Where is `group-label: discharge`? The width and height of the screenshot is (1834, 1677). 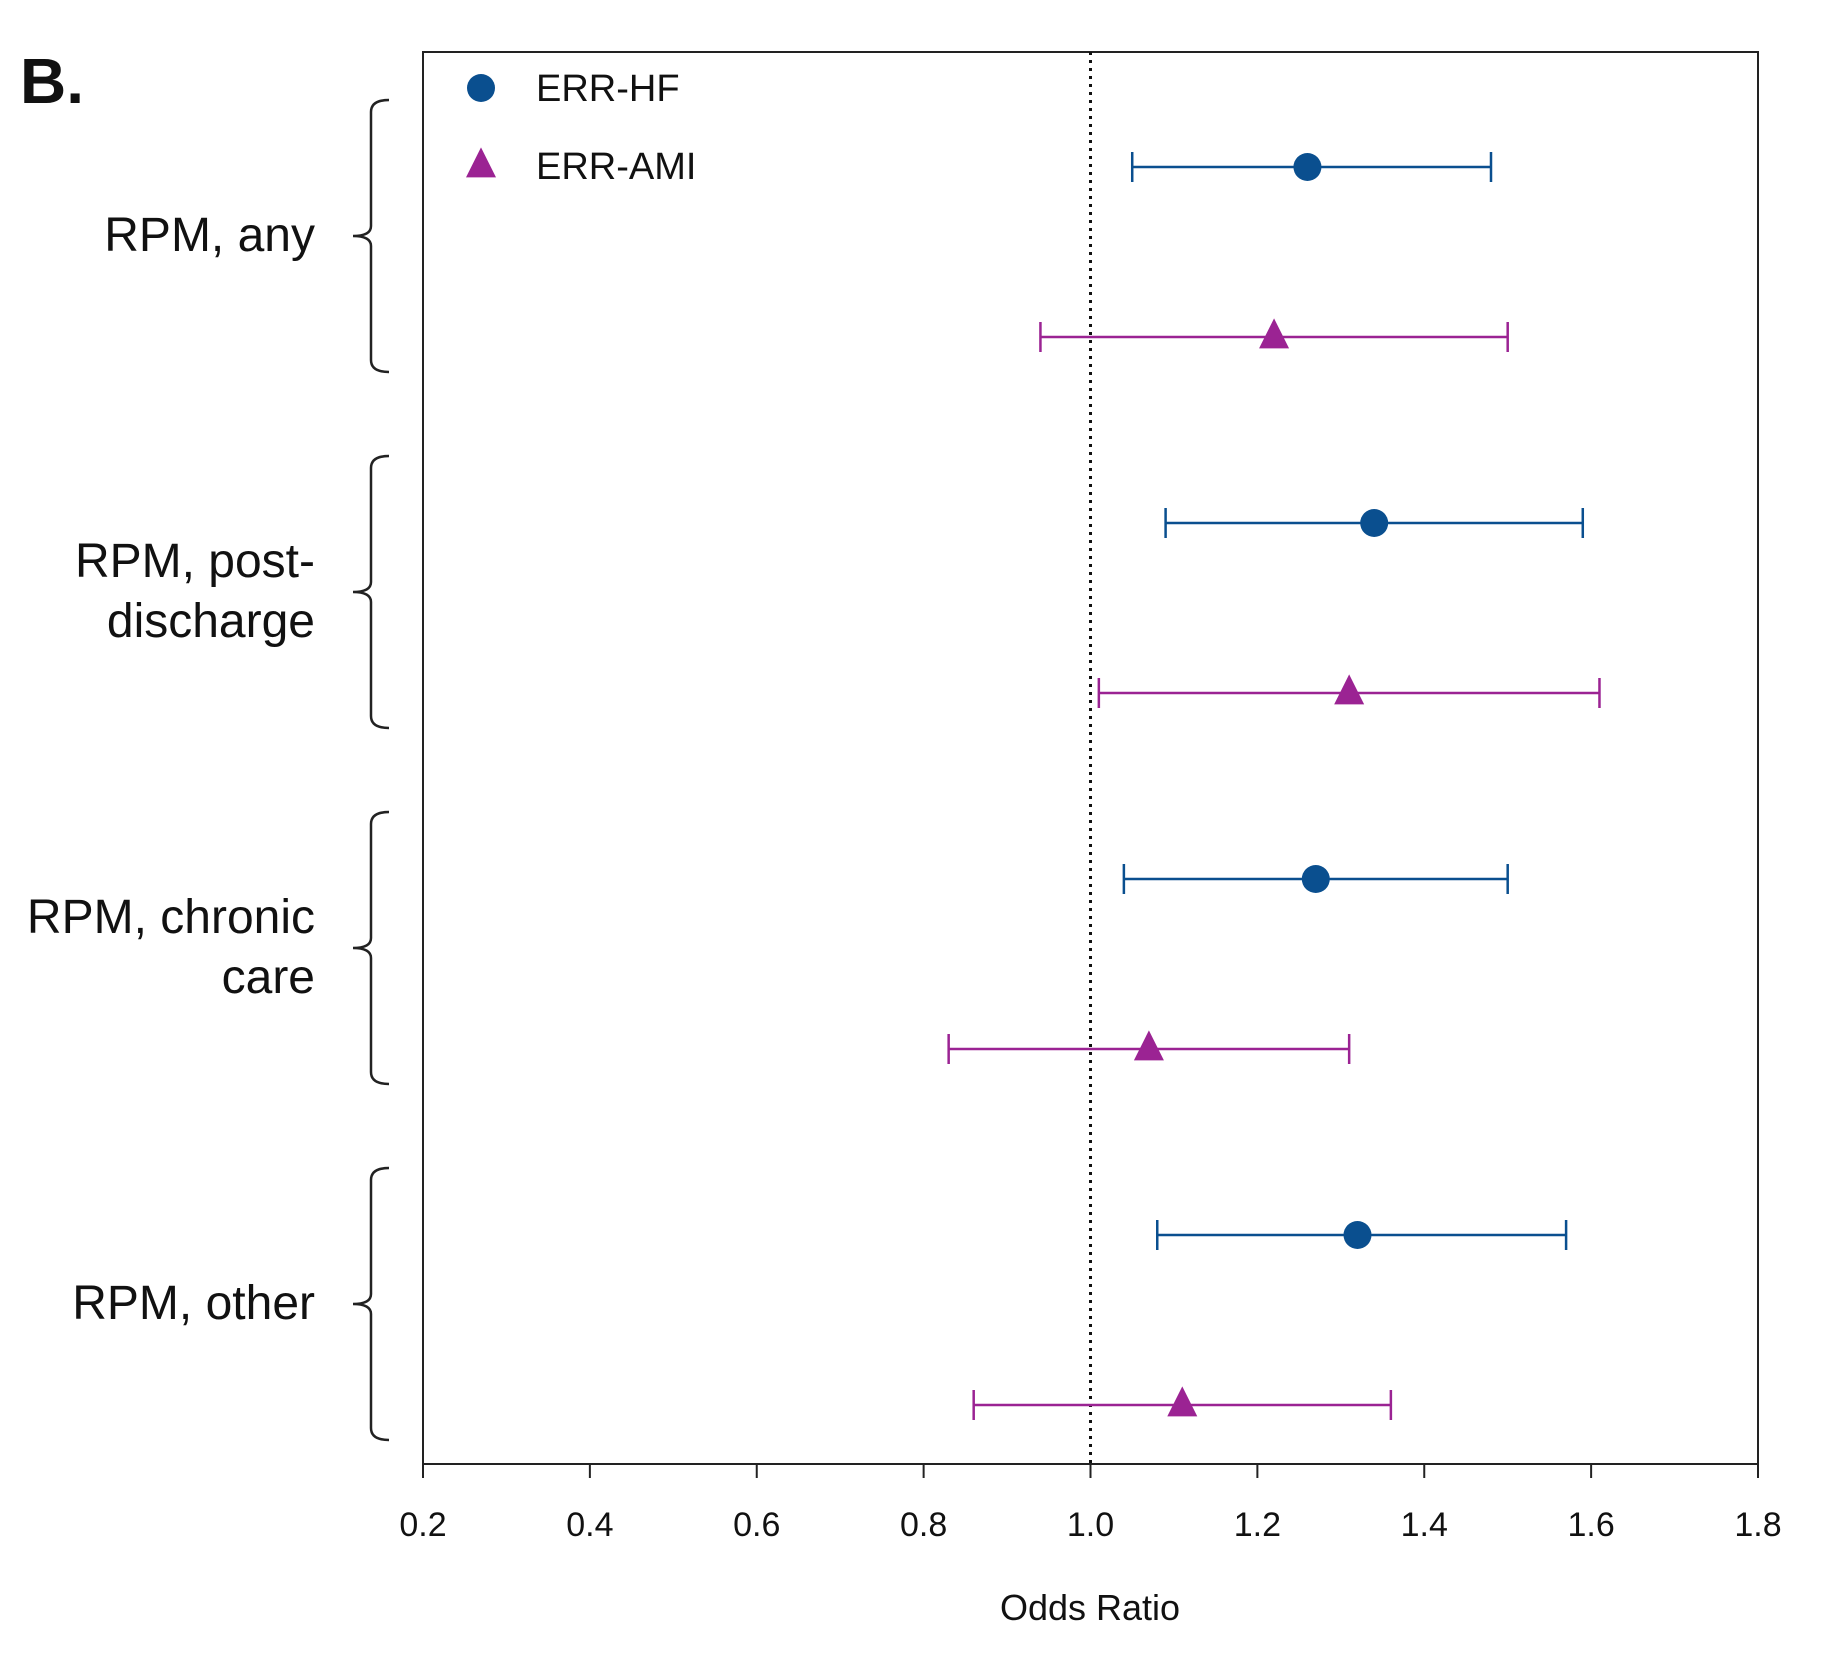 group-label: discharge is located at coordinates (211, 621).